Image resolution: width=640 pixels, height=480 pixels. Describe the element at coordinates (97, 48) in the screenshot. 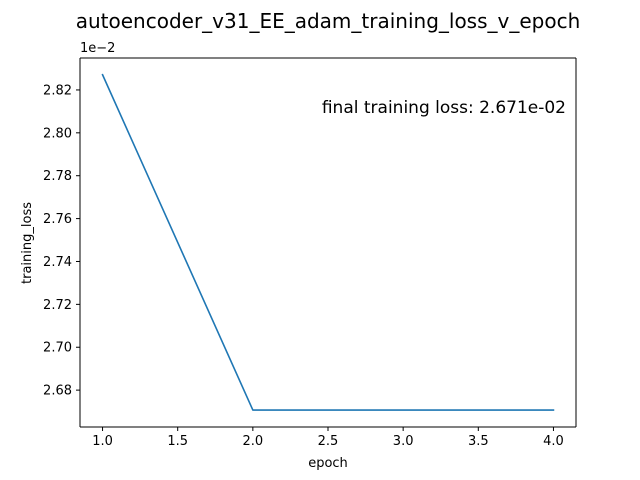

I see `y-axis-offset-label: 1e−2` at that location.